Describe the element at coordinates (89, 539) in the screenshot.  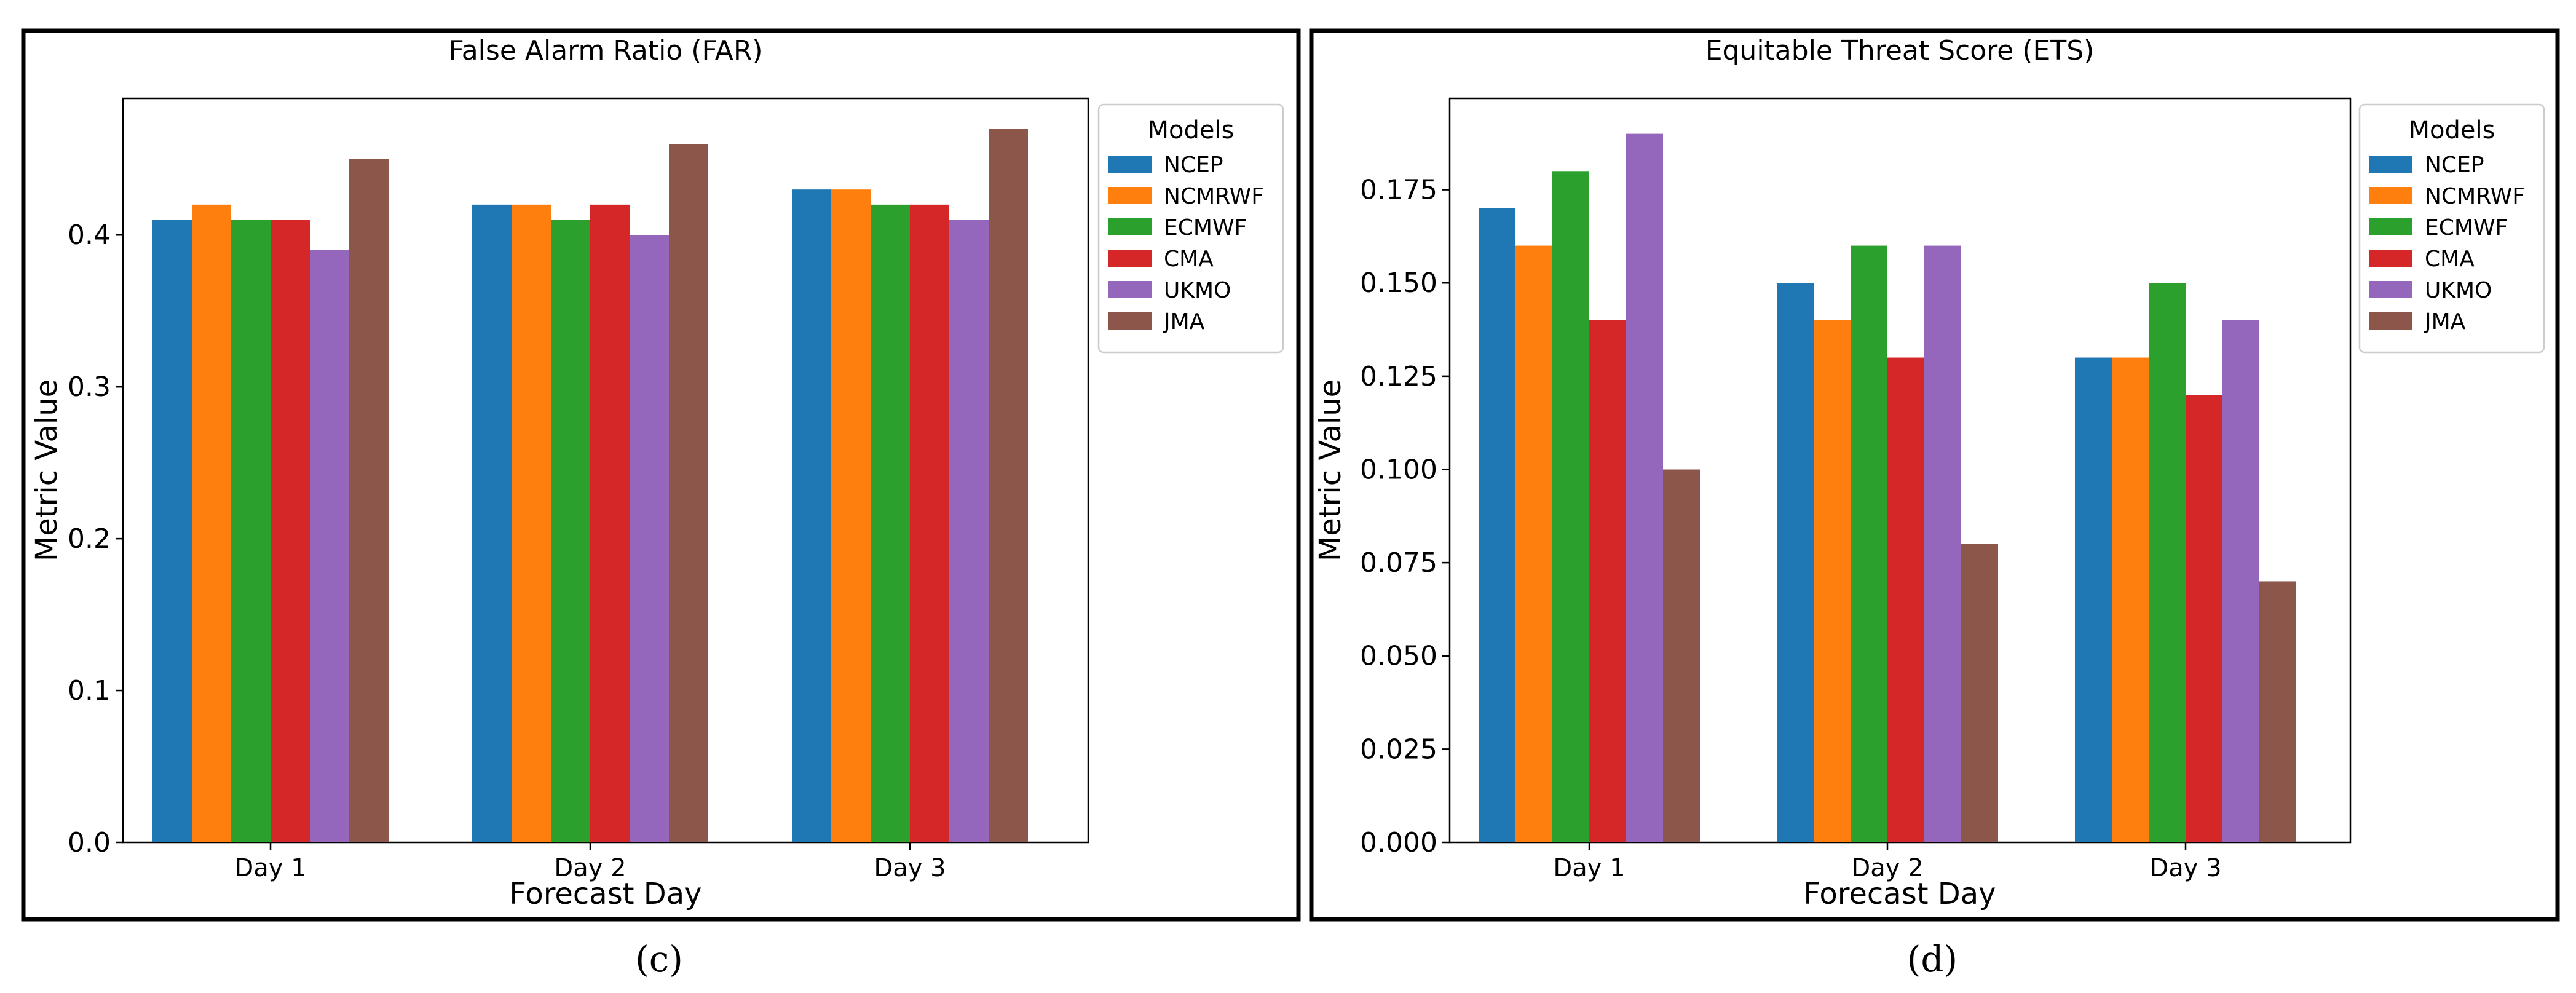
I see `y-tick-label: 0.2` at that location.